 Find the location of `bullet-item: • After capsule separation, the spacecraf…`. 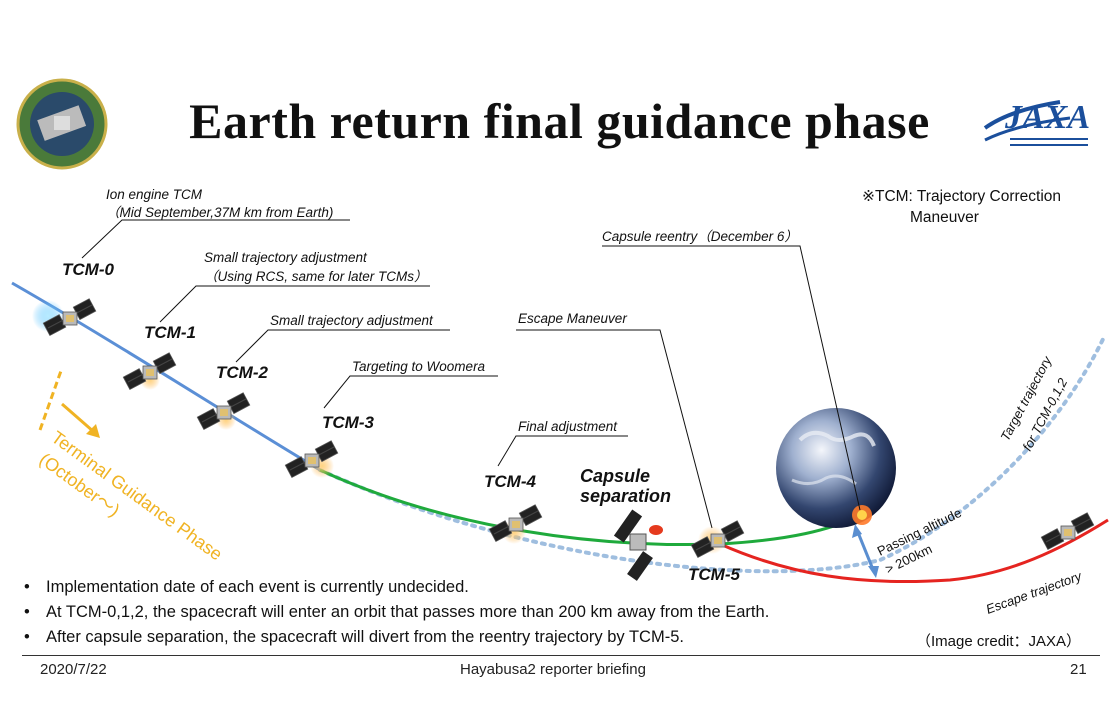

bullet-item: • After capsule separation, the spacecraf… is located at coordinates (396, 637).